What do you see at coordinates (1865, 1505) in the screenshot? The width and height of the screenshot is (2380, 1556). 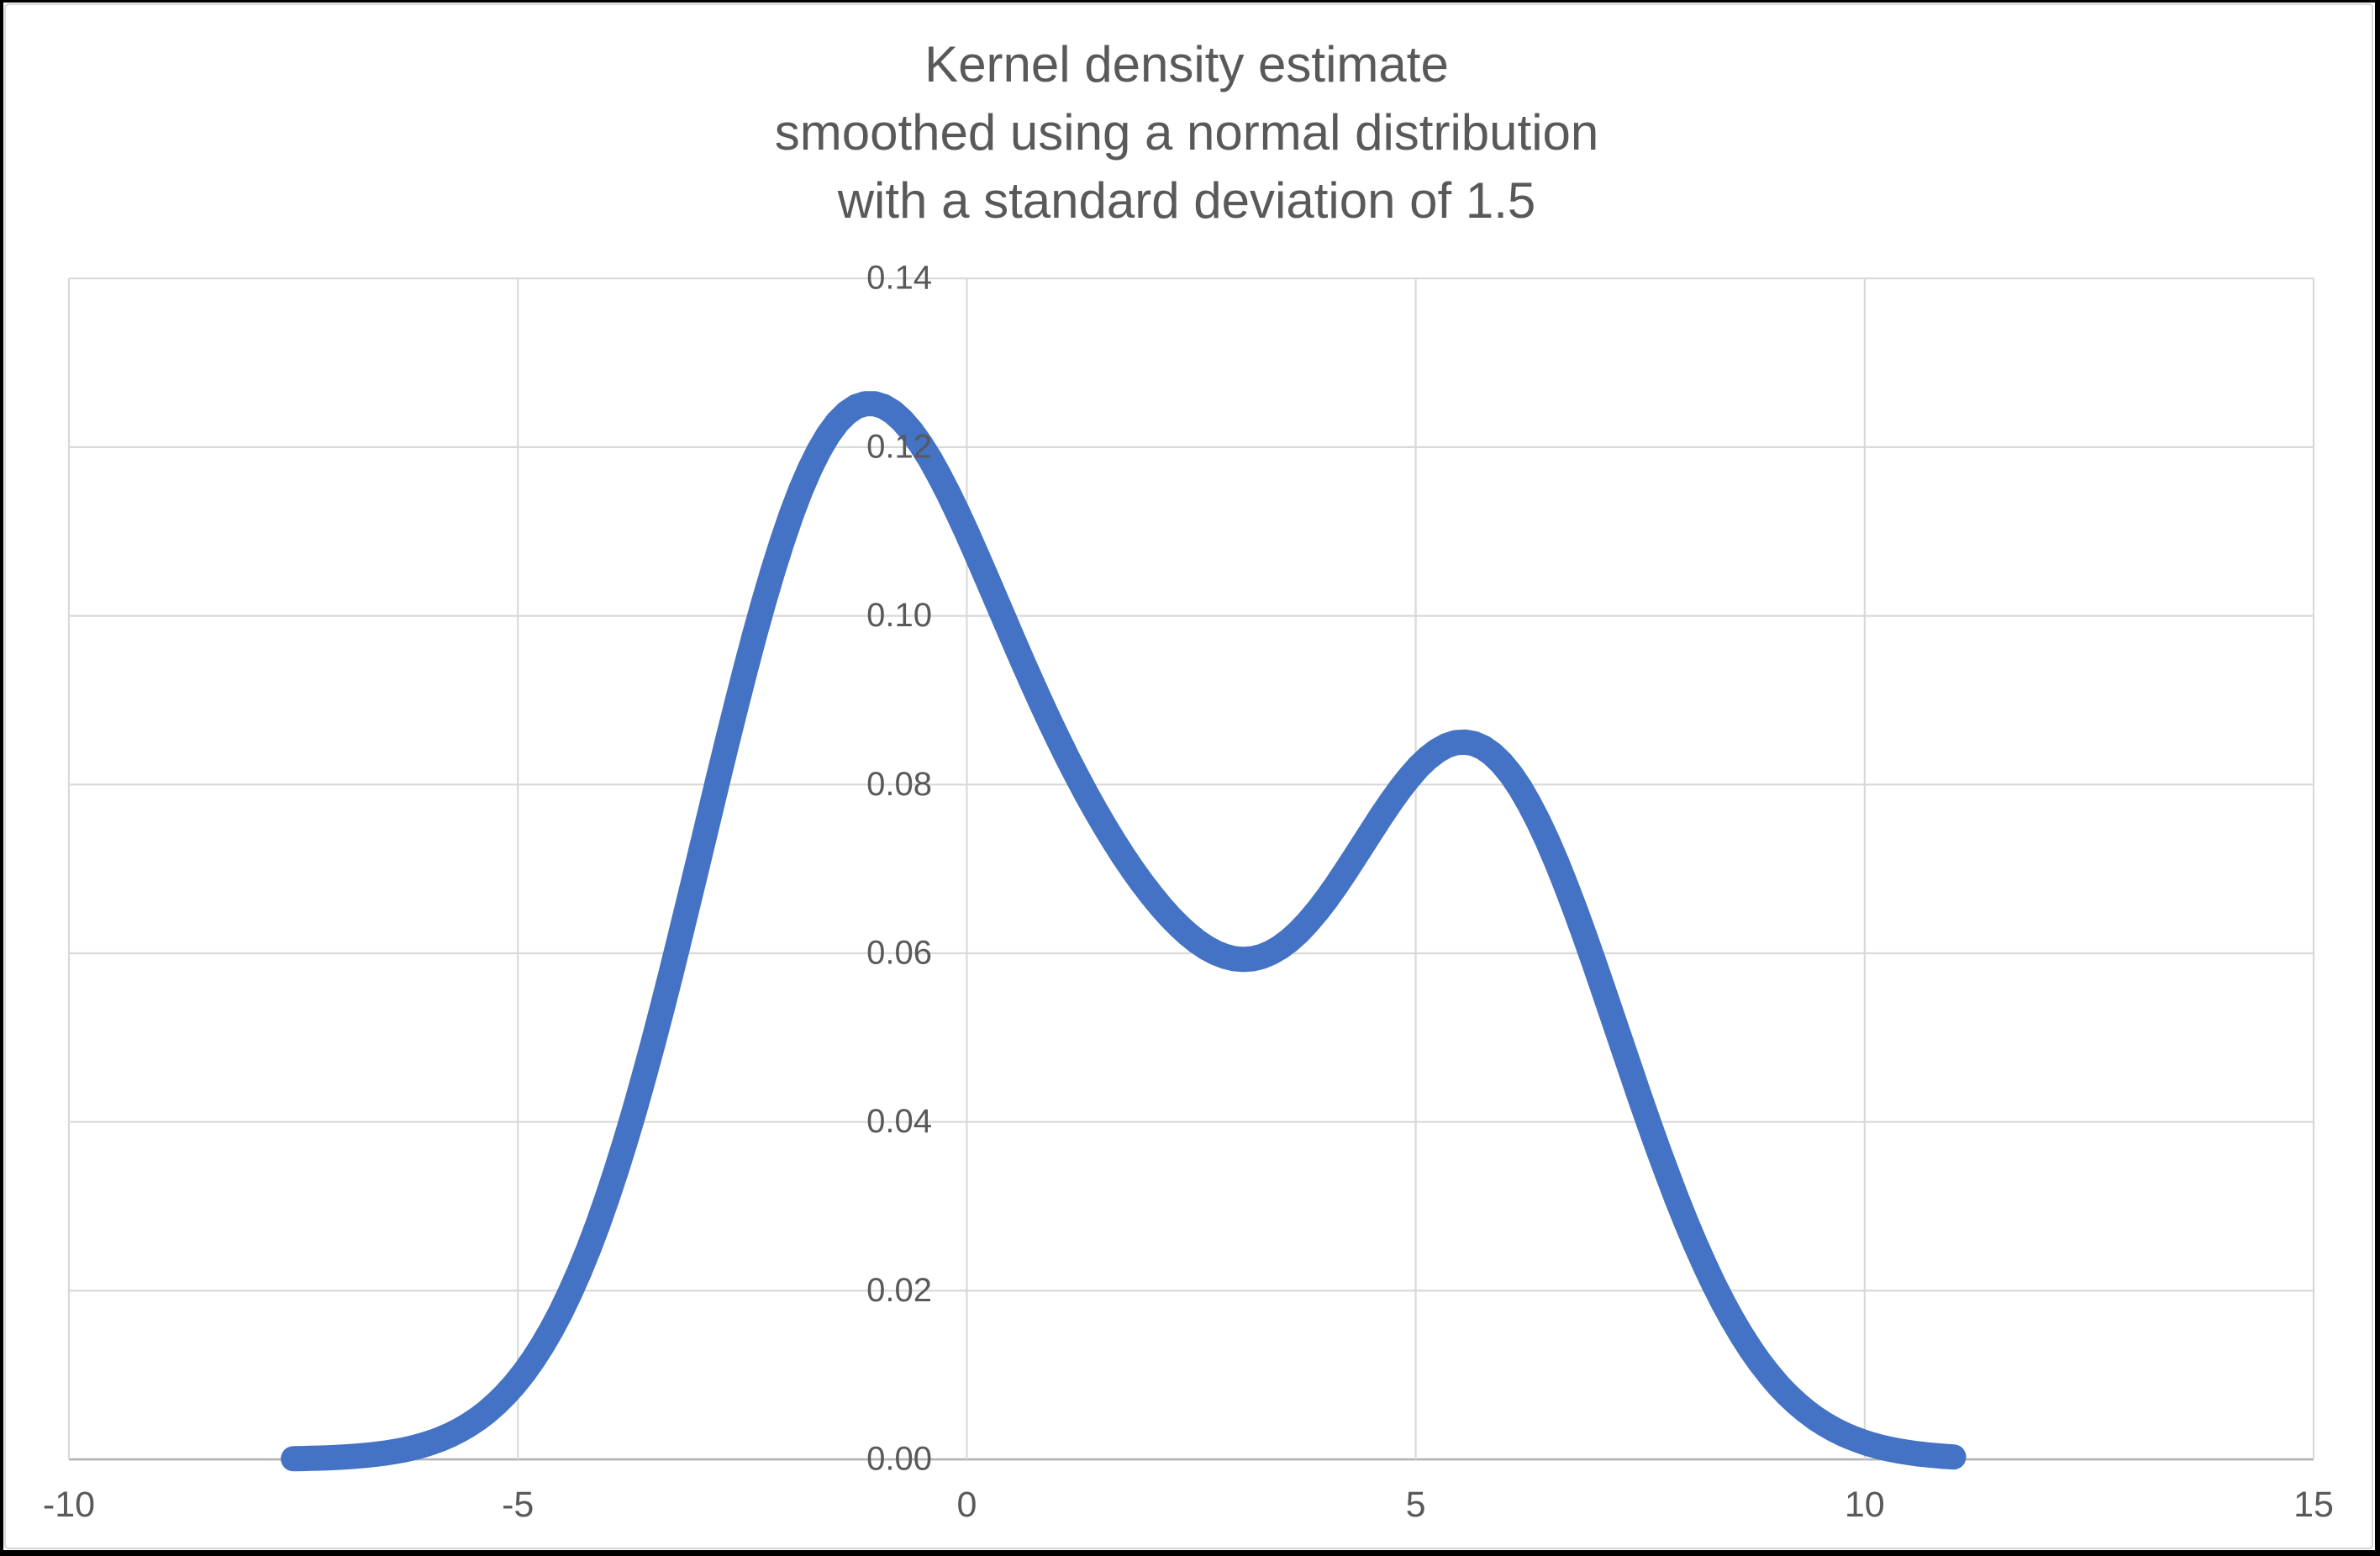 I see `svg-text: 10` at bounding box center [1865, 1505].